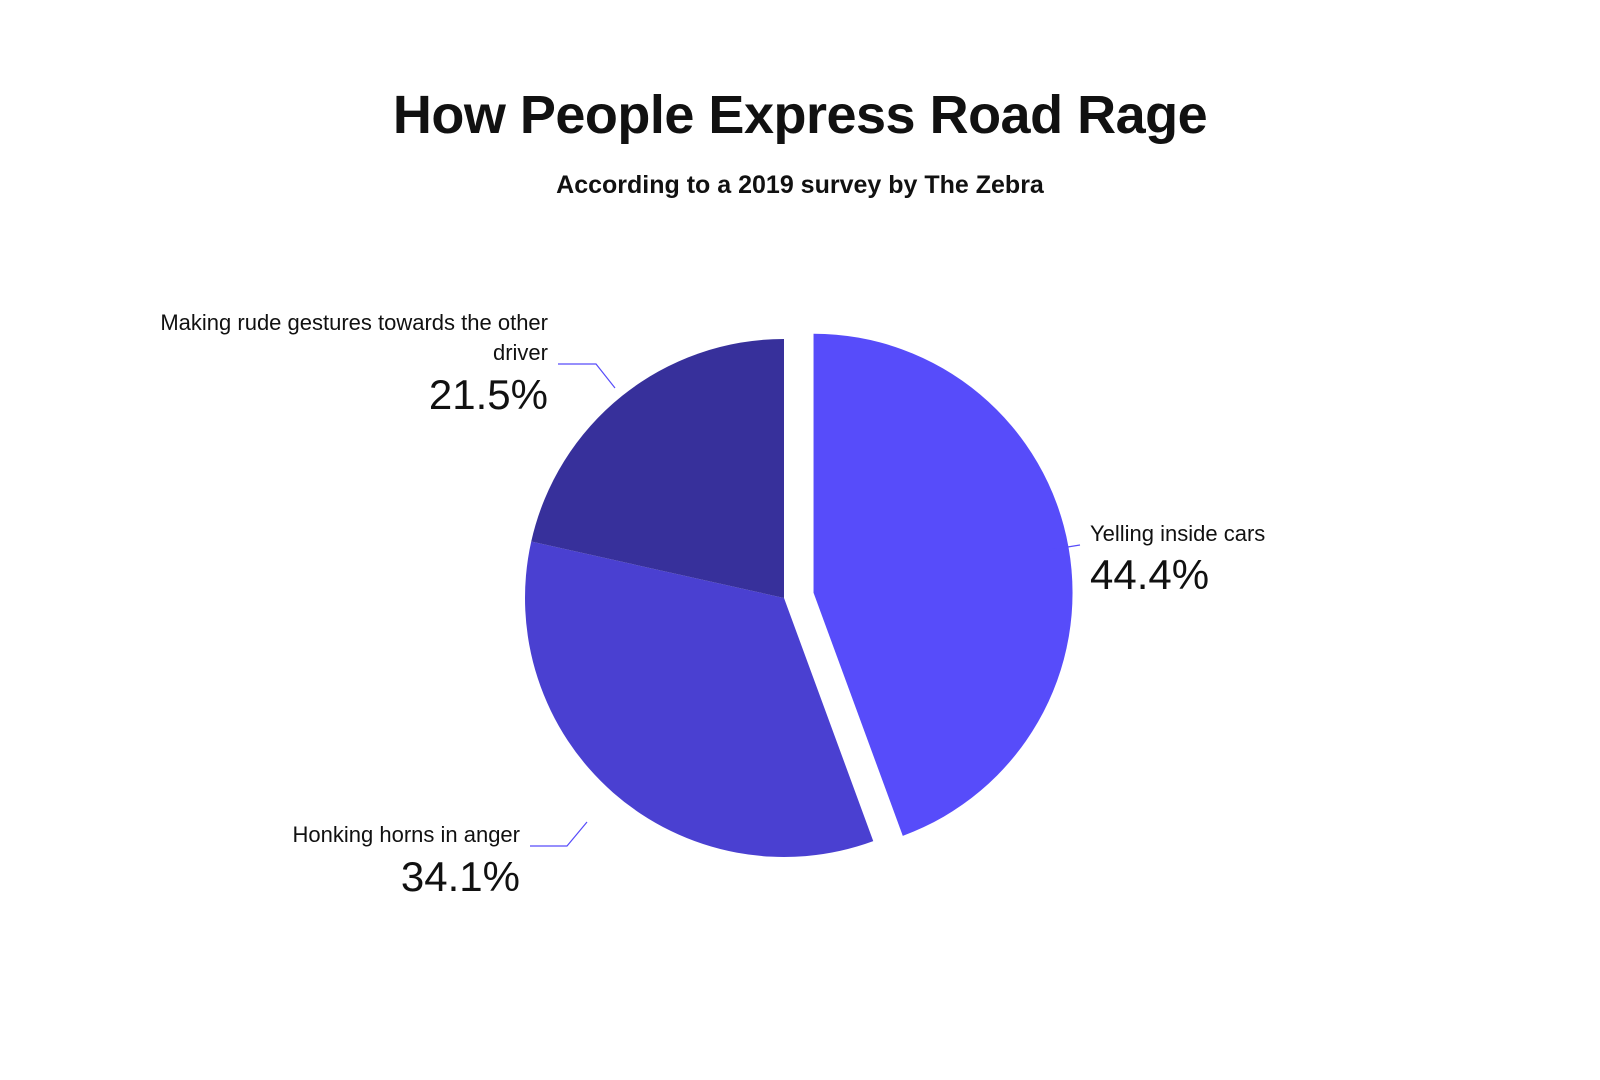  What do you see at coordinates (943, 584) in the screenshot?
I see `pie-slice-yelling-inside-cars` at bounding box center [943, 584].